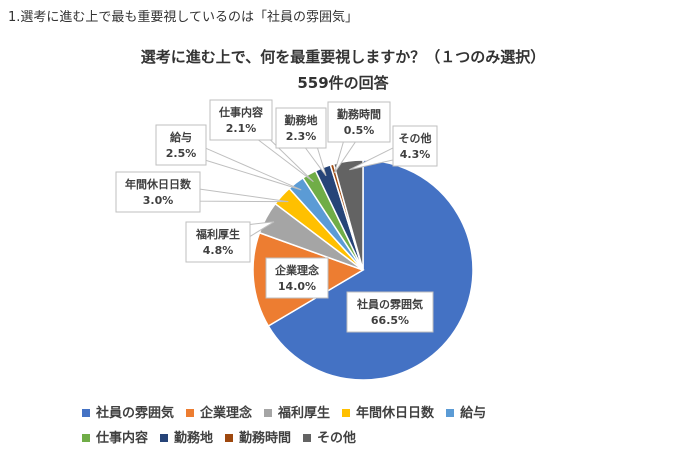  What do you see at coordinates (395, 413) in the screenshot?
I see `legend-label: 年間休日日数` at bounding box center [395, 413].